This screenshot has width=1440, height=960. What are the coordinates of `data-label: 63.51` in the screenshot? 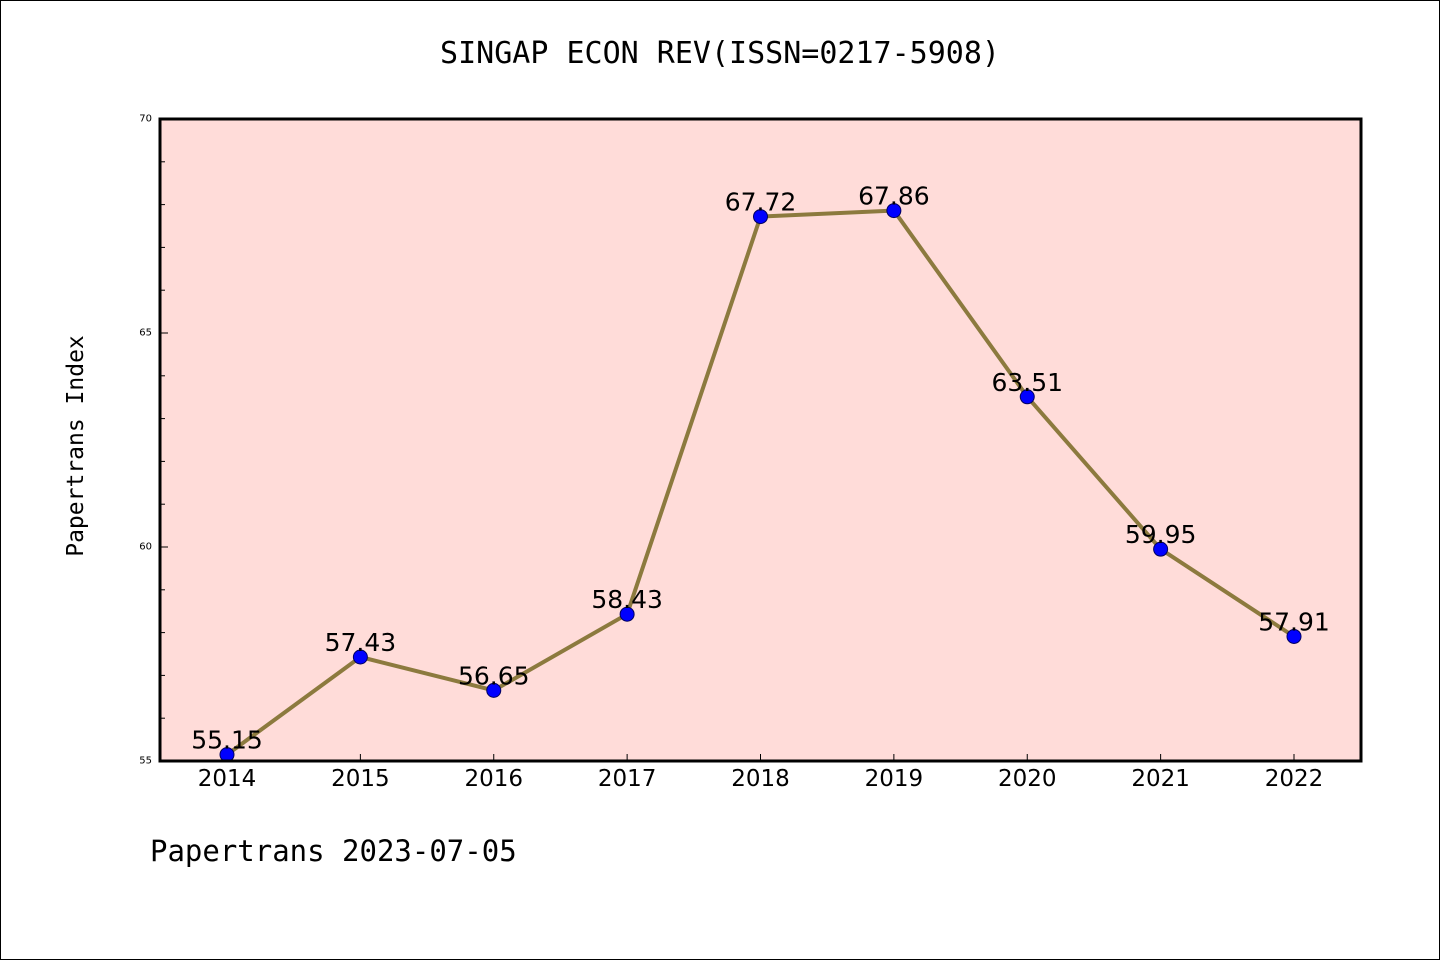 It's located at (1027, 382).